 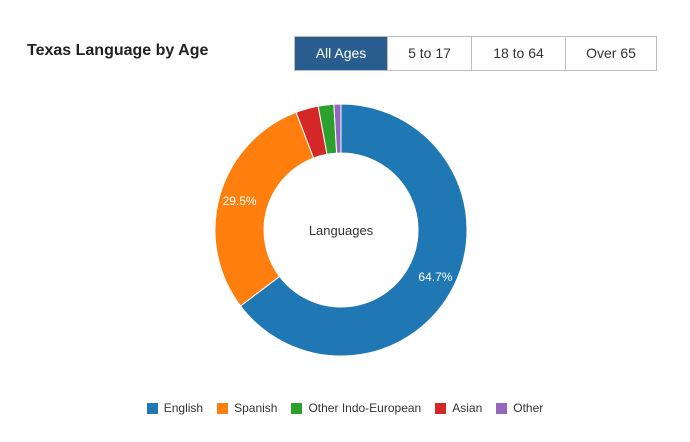 What do you see at coordinates (467, 408) in the screenshot?
I see `legend-label: Asian` at bounding box center [467, 408].